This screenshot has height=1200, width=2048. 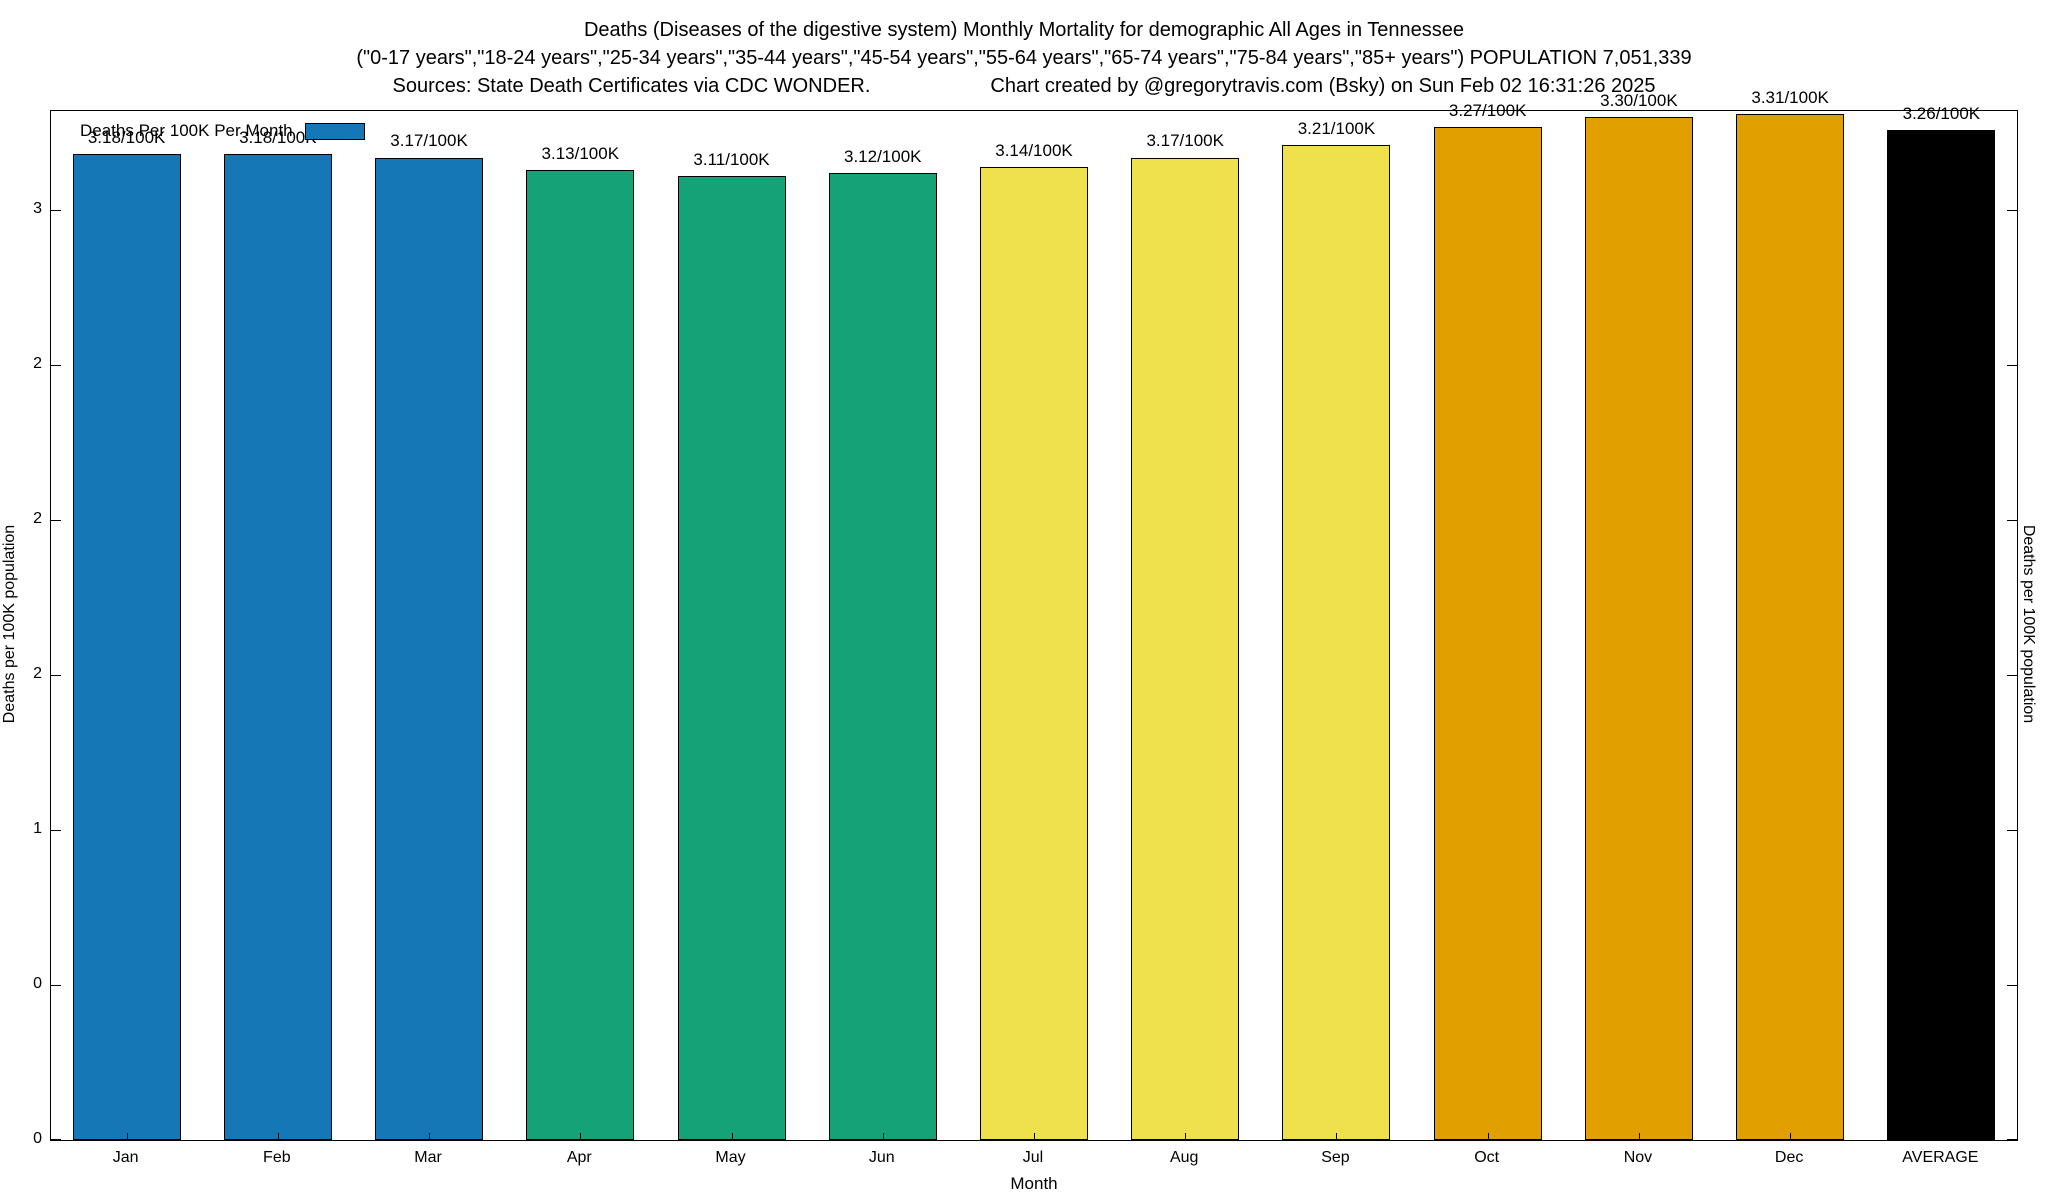 I want to click on bar-value-label-mar: 3.17/100K, so click(x=429, y=141).